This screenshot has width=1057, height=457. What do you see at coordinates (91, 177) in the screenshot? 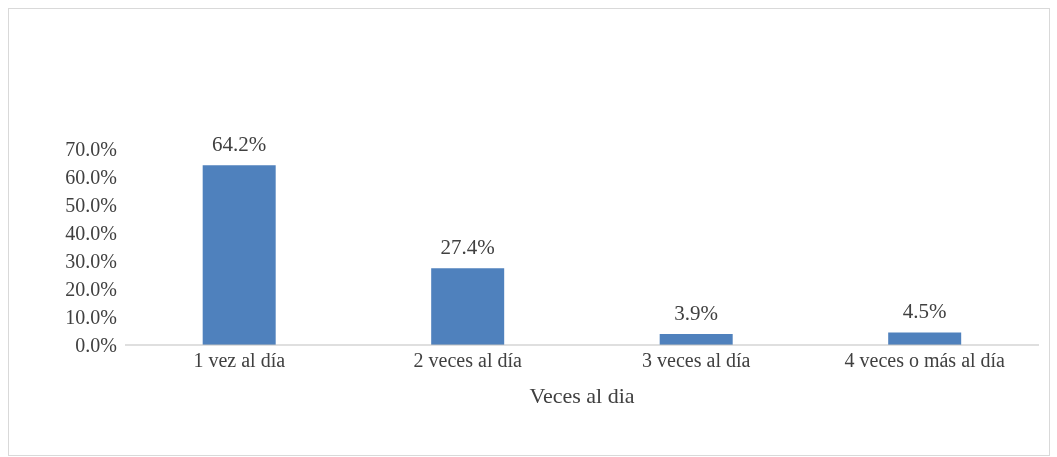
I see `y-tick-label: 60.0%` at bounding box center [91, 177].